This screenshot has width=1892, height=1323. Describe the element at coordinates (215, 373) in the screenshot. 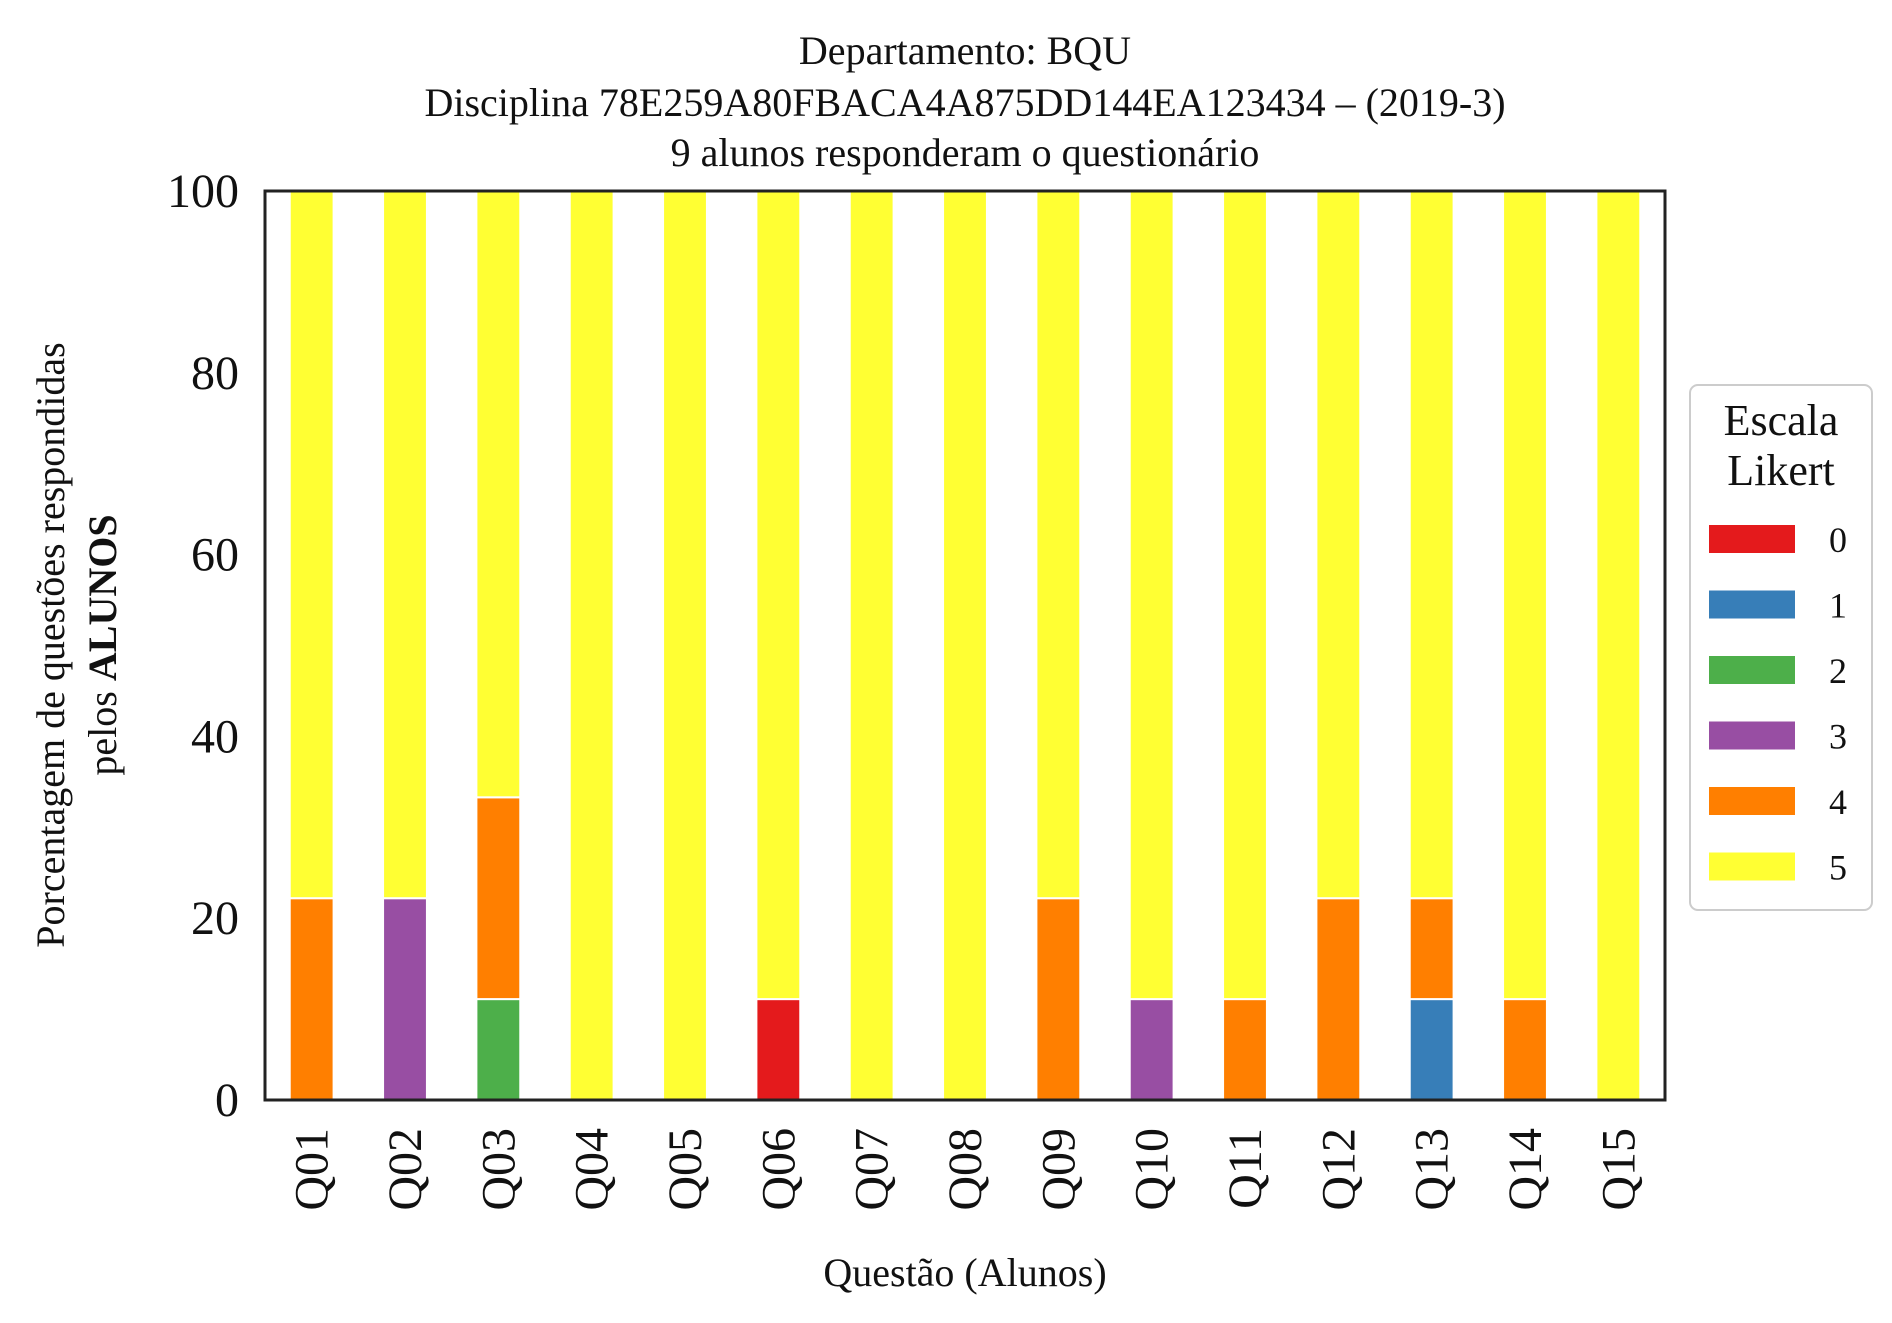

I see `y-tick-label-80: 80` at that location.